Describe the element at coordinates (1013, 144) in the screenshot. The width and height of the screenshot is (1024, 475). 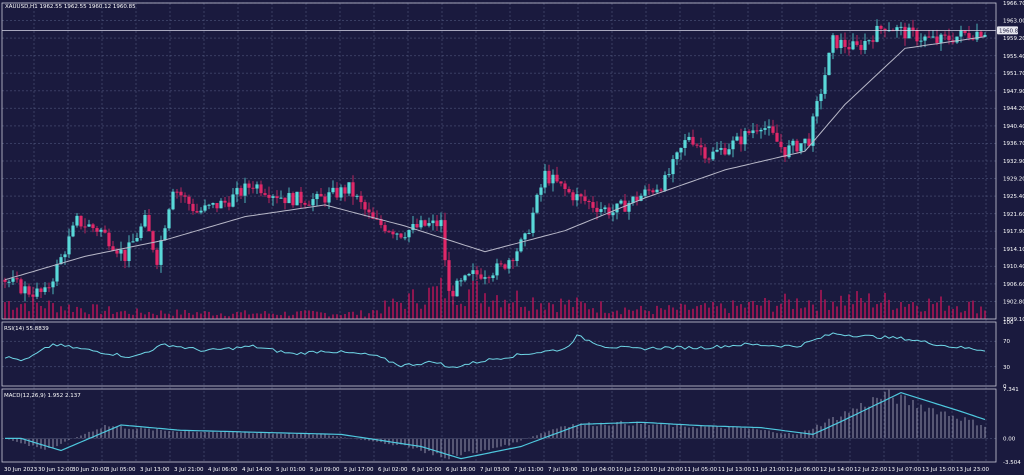
I see `price-tick-label: 1936.70` at that location.